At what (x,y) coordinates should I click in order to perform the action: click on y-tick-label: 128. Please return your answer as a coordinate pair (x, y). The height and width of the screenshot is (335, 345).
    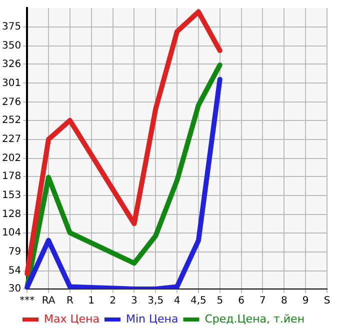
    Looking at the image, I should click on (12, 214).